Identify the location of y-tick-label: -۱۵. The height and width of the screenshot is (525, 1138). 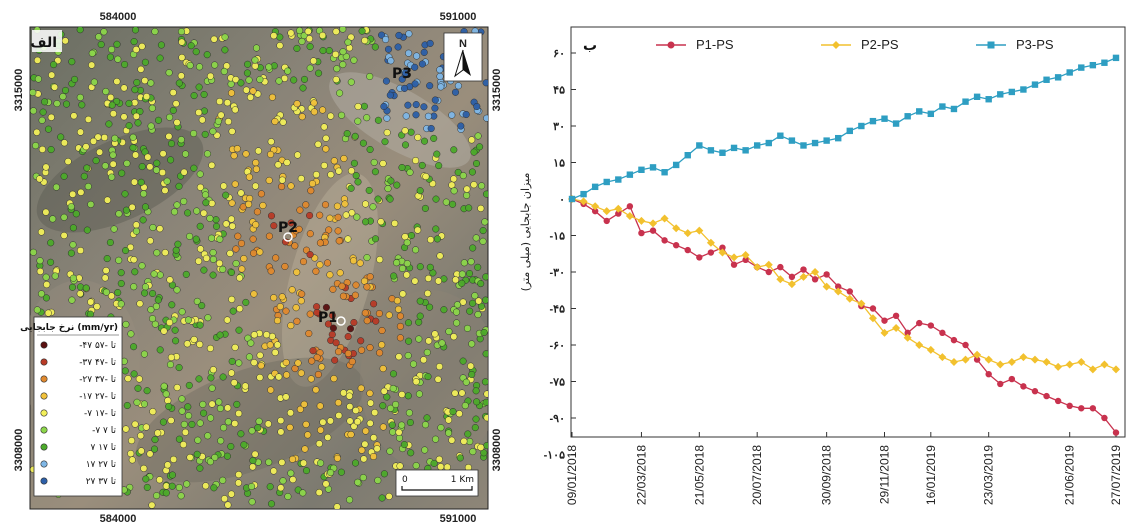
(558, 237).